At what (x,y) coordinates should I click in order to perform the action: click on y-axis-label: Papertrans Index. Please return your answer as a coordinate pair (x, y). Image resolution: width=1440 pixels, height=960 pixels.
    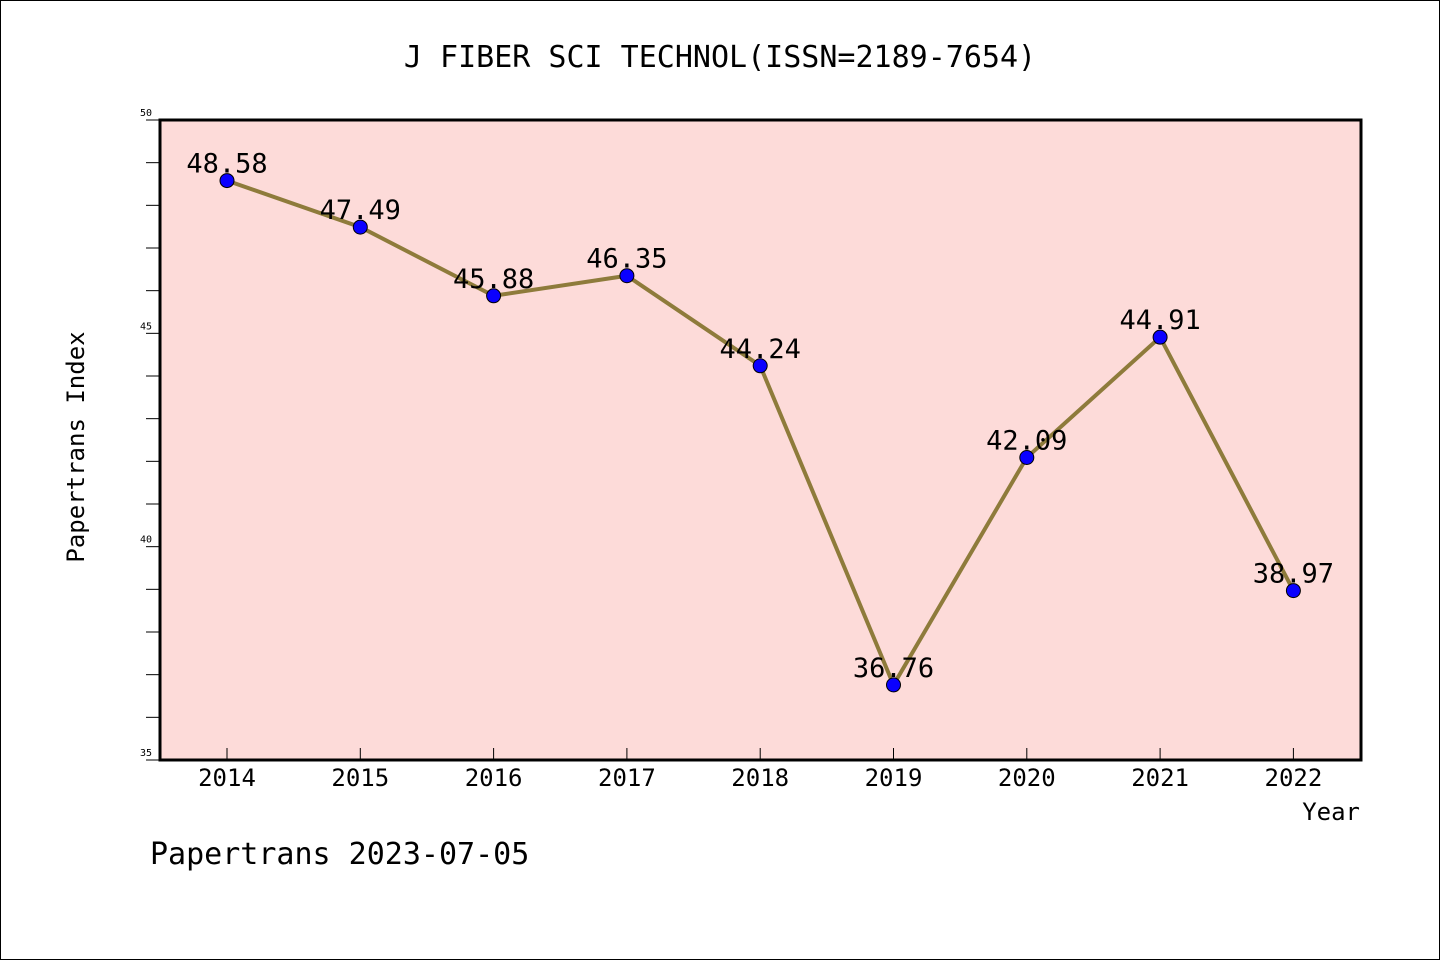
    Looking at the image, I should click on (76, 446).